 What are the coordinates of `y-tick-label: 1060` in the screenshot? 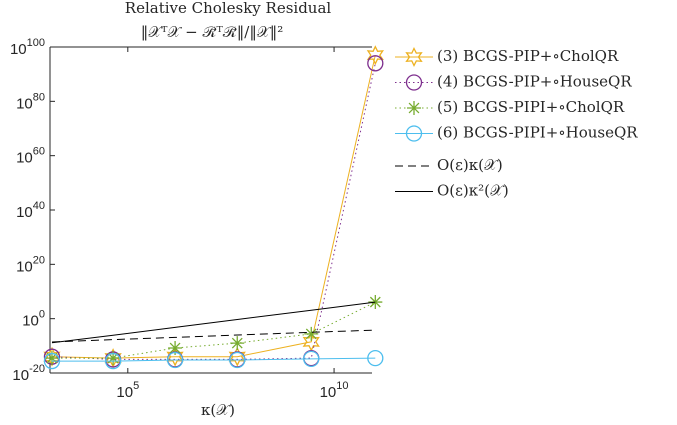 It's located at (30, 156).